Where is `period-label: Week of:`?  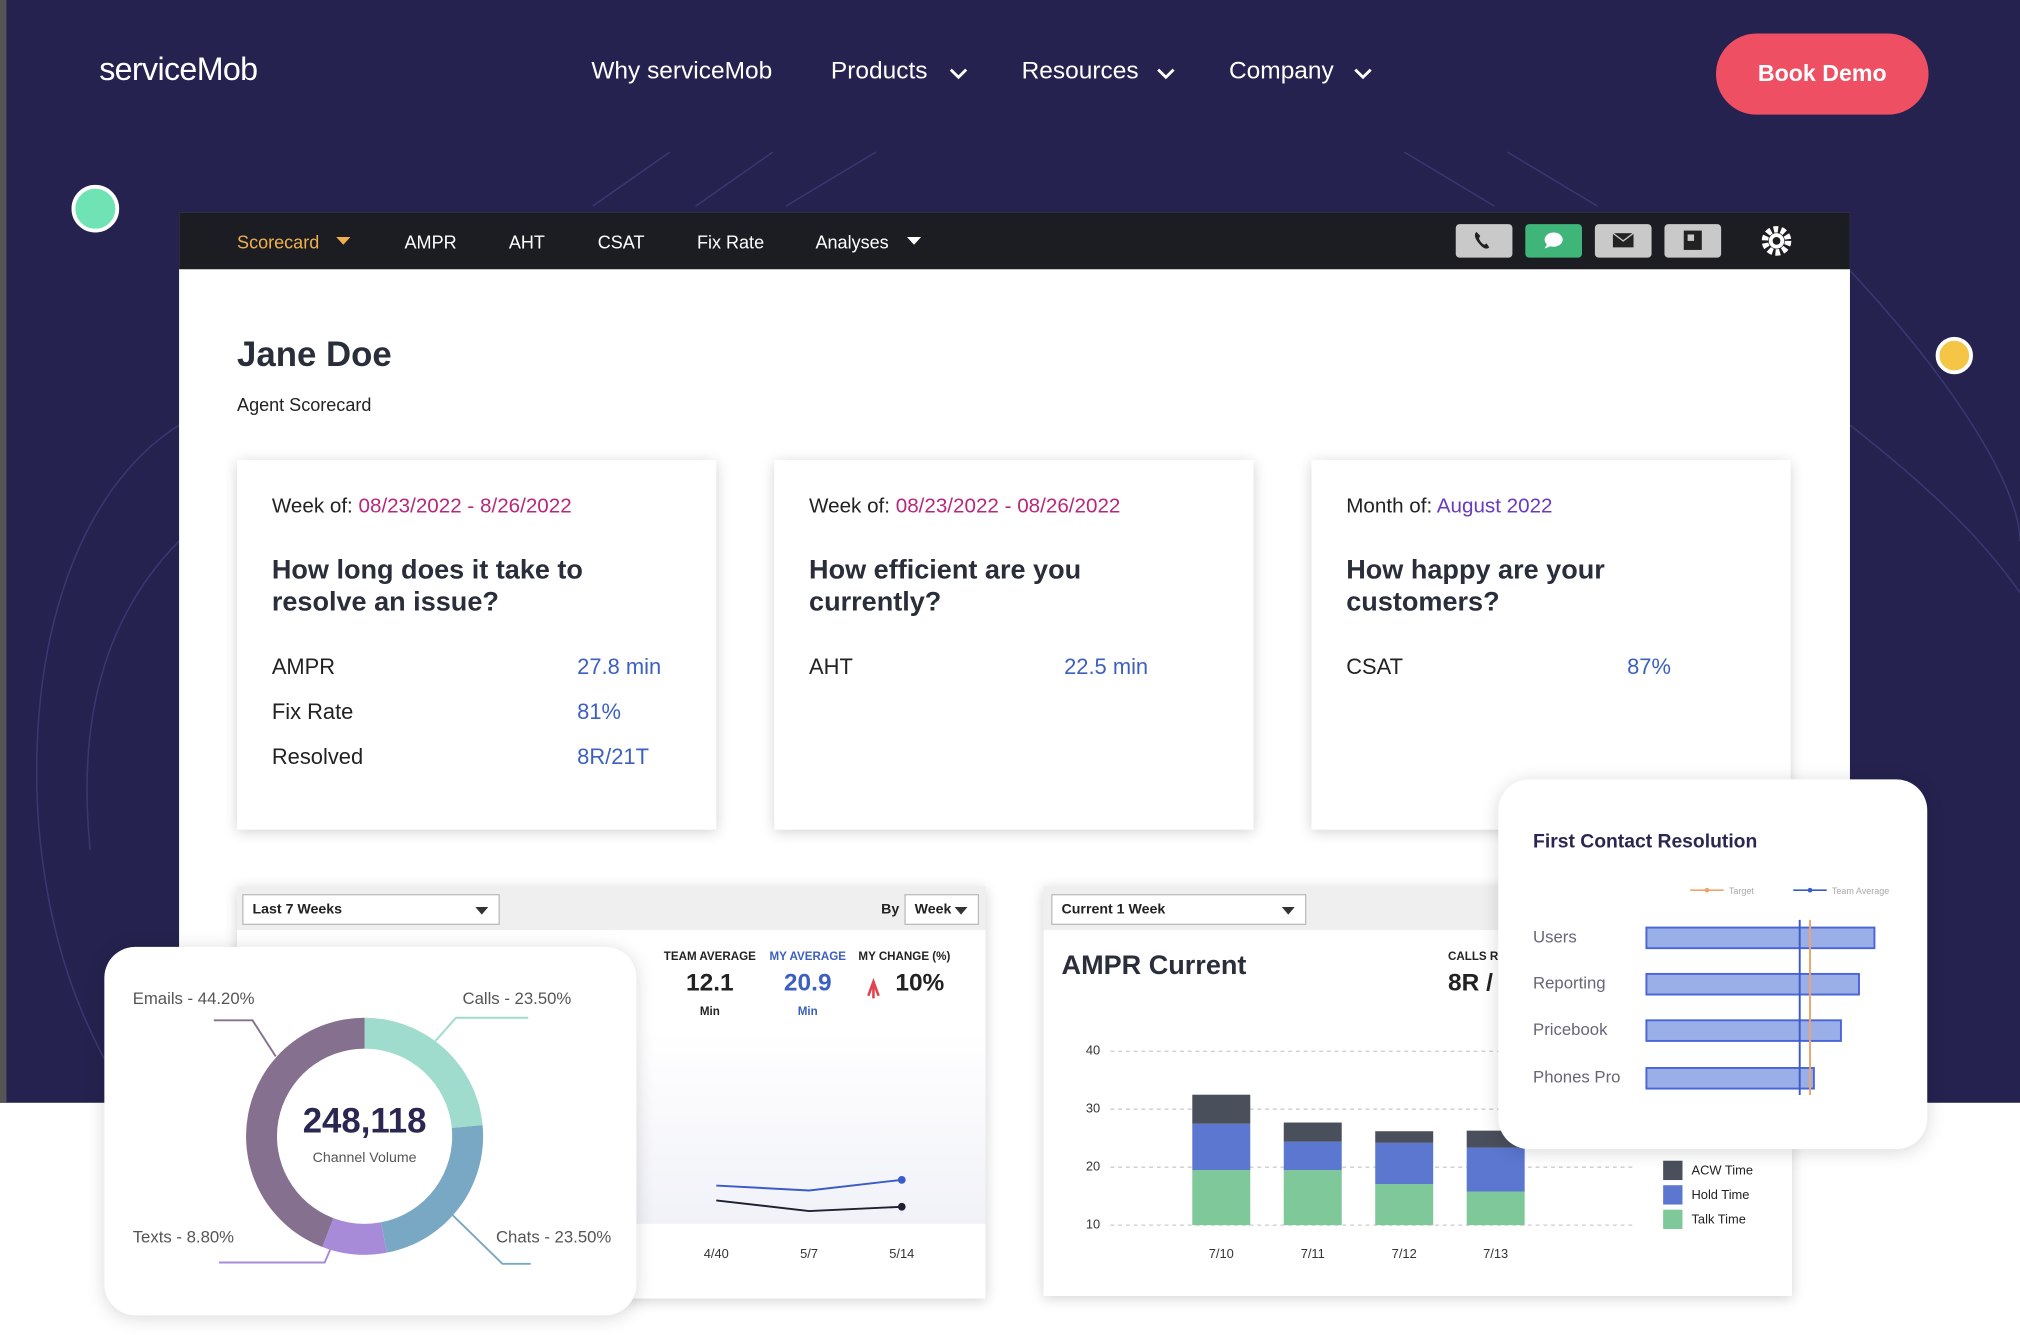 period-label: Week of: is located at coordinates (312, 506).